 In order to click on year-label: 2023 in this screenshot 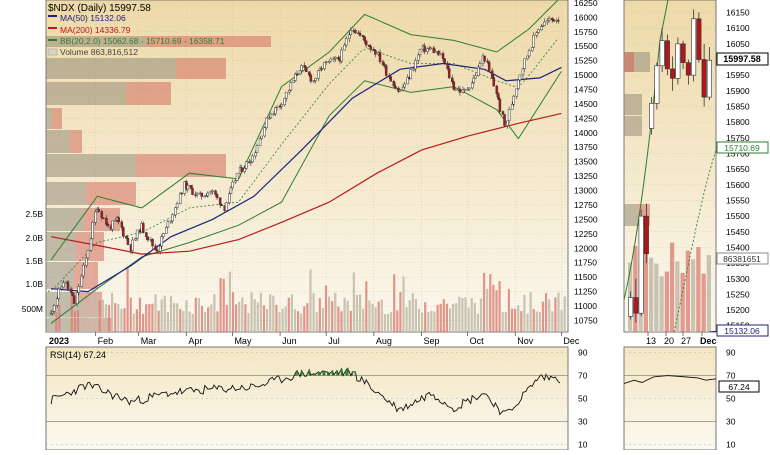, I will do `click(59, 341)`.